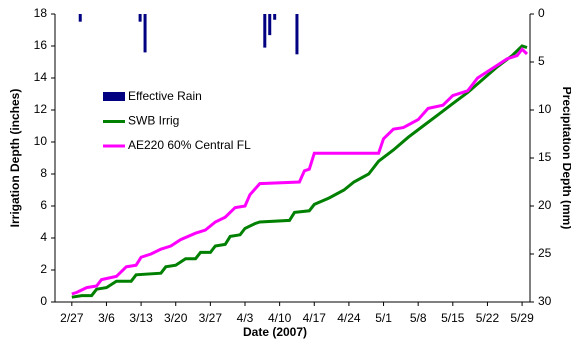 The height and width of the screenshot is (339, 571). Describe the element at coordinates (165, 96) in the screenshot. I see `legend-label: Effective Rain` at that location.